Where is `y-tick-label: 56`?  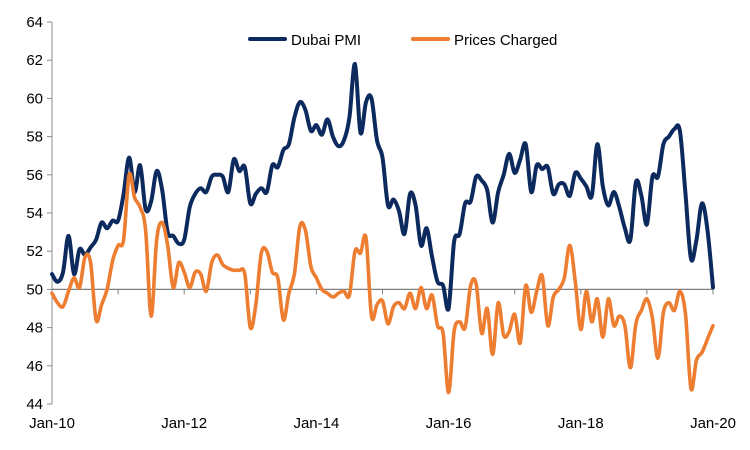
y-tick-label: 56 is located at coordinates (34, 175).